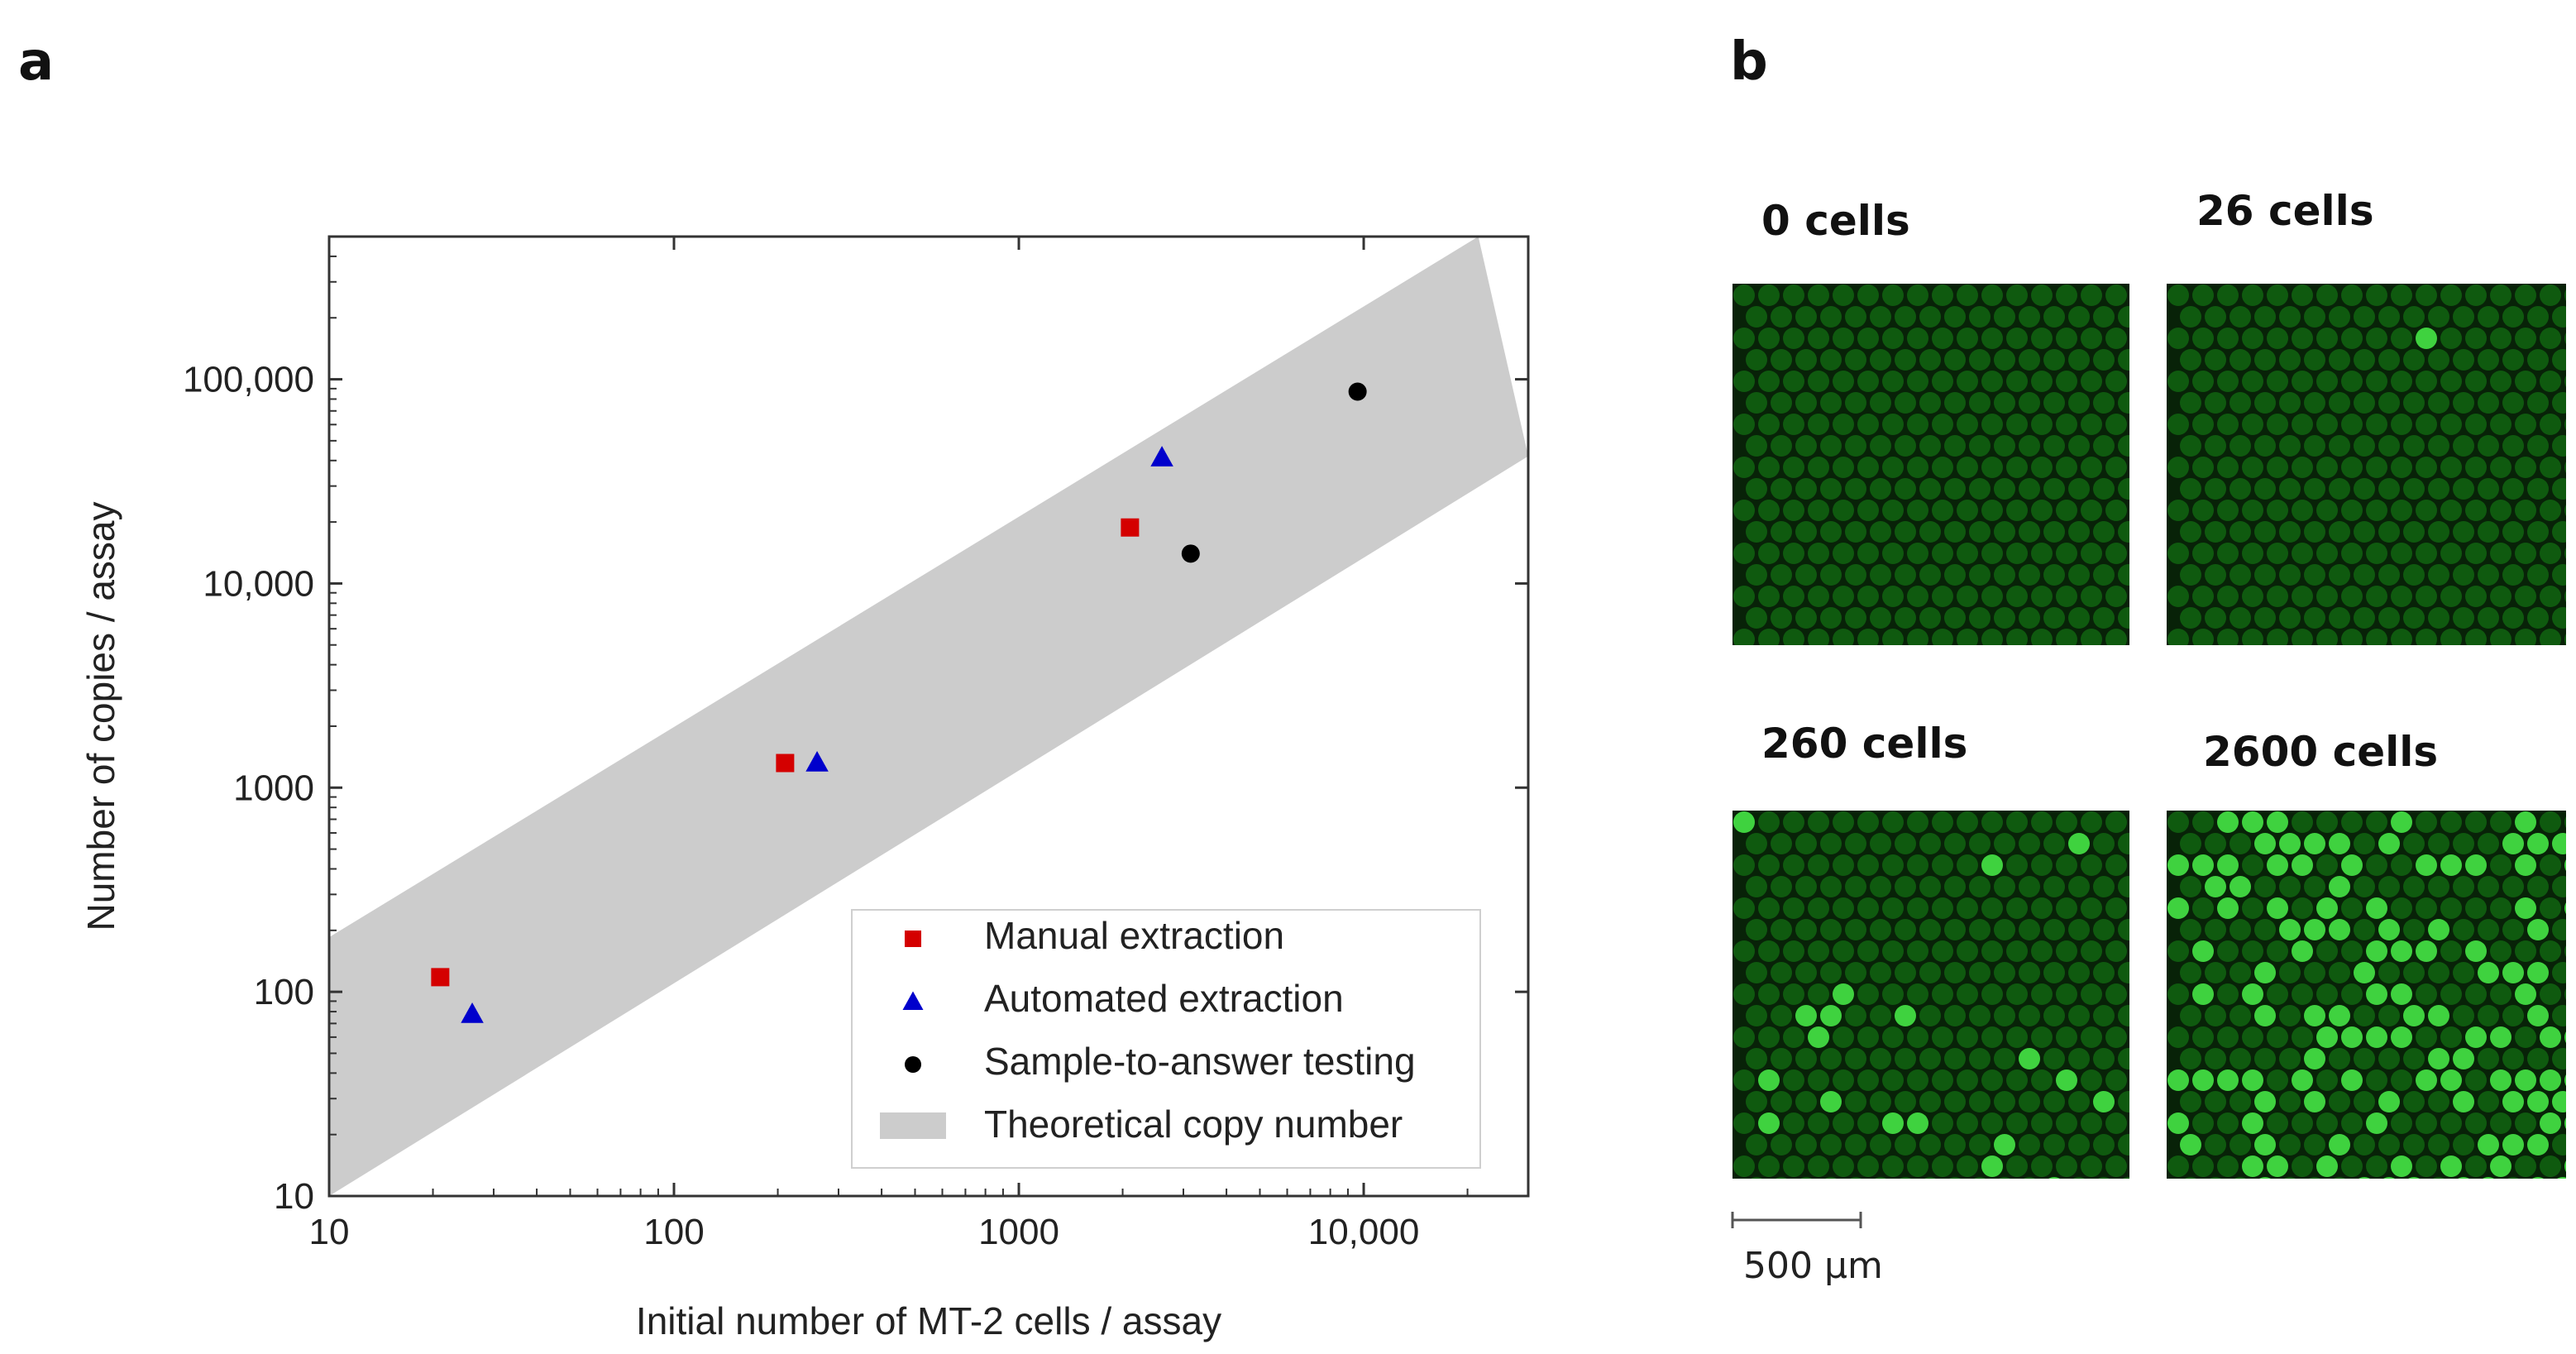 This screenshot has height=1354, width=2576. What do you see at coordinates (1749, 62) in the screenshot?
I see `panel-label-b: b` at bounding box center [1749, 62].